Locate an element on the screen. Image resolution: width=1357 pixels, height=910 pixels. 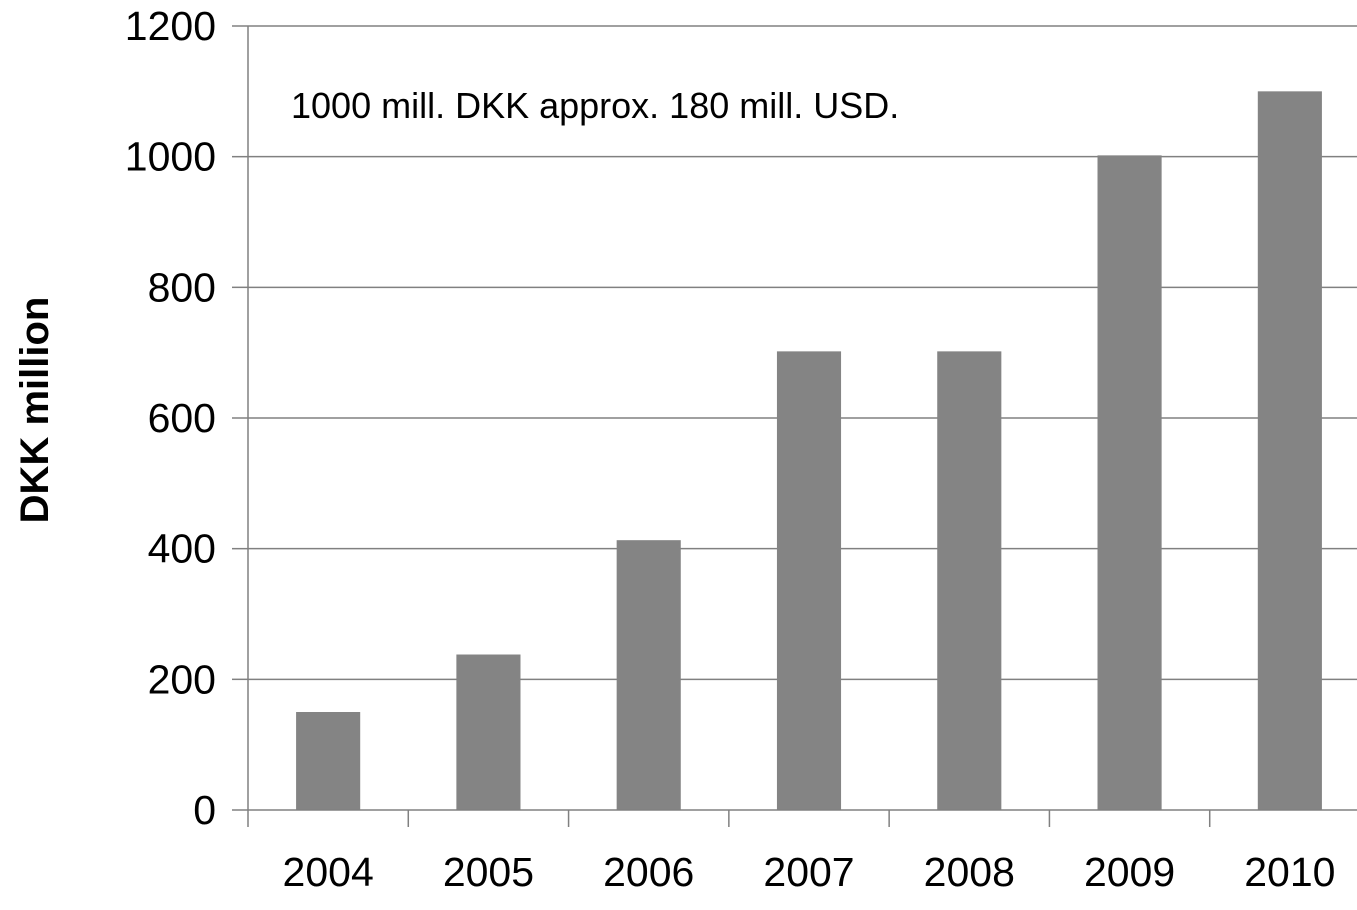
x-tick-label: 2010 is located at coordinates (1289, 872).